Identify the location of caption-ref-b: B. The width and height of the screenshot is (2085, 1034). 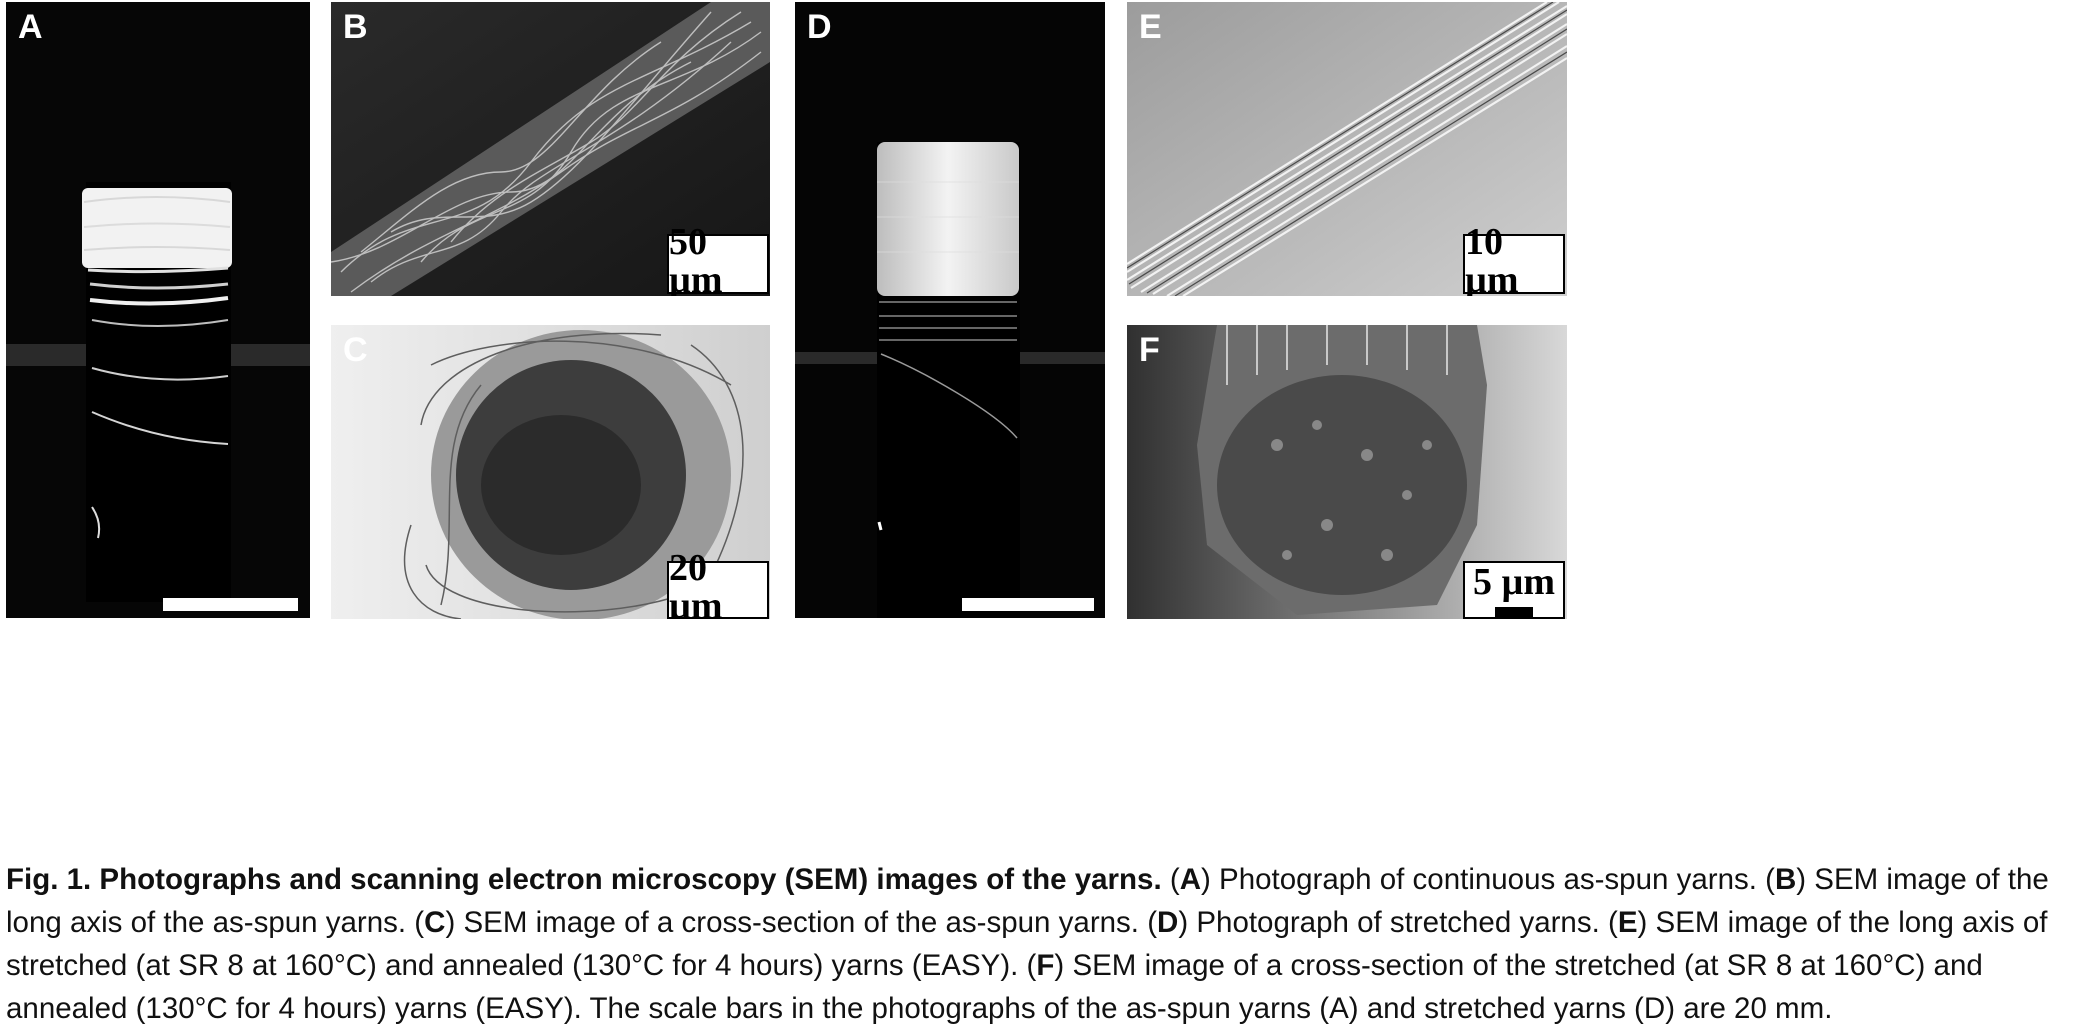
(1785, 879).